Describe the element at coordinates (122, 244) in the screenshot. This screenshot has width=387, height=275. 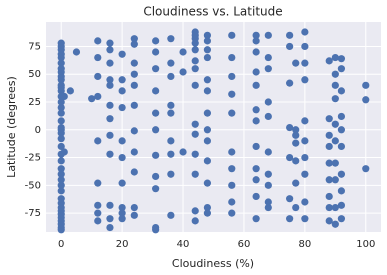
I see `x-tick-label: 20` at that location.